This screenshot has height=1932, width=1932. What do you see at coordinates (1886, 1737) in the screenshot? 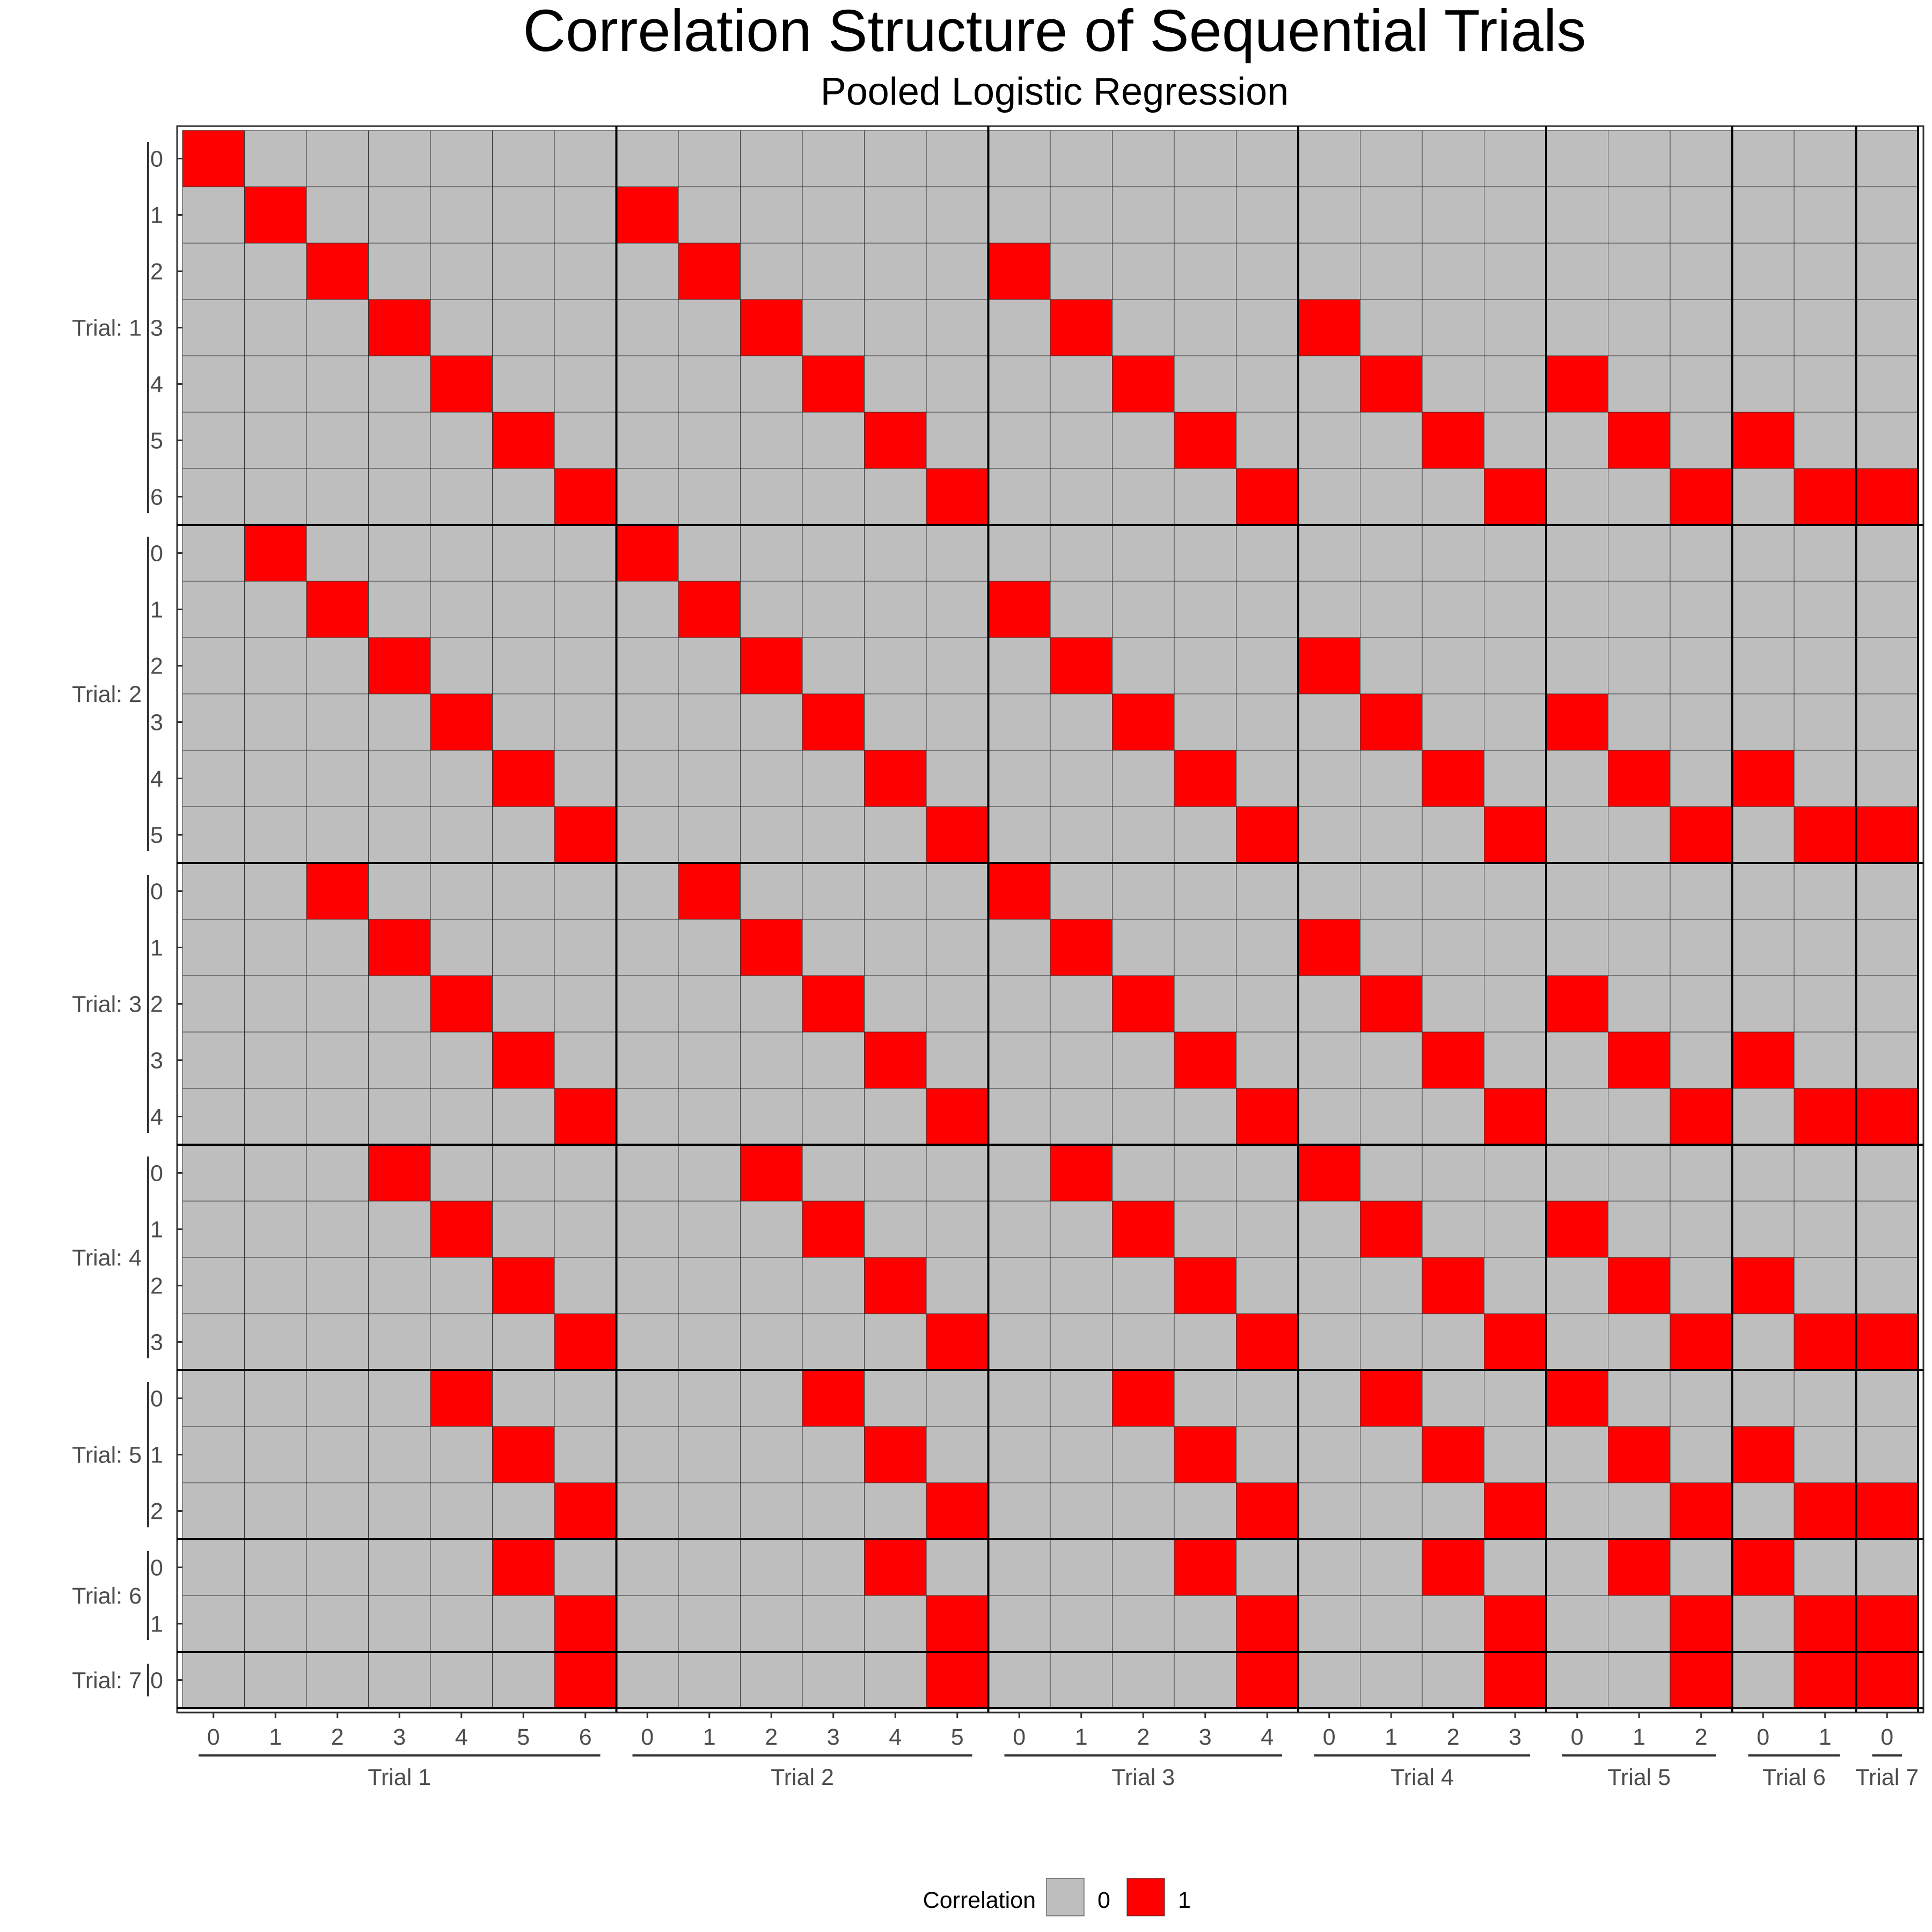
I see `x-tick-label: 0` at bounding box center [1886, 1737].